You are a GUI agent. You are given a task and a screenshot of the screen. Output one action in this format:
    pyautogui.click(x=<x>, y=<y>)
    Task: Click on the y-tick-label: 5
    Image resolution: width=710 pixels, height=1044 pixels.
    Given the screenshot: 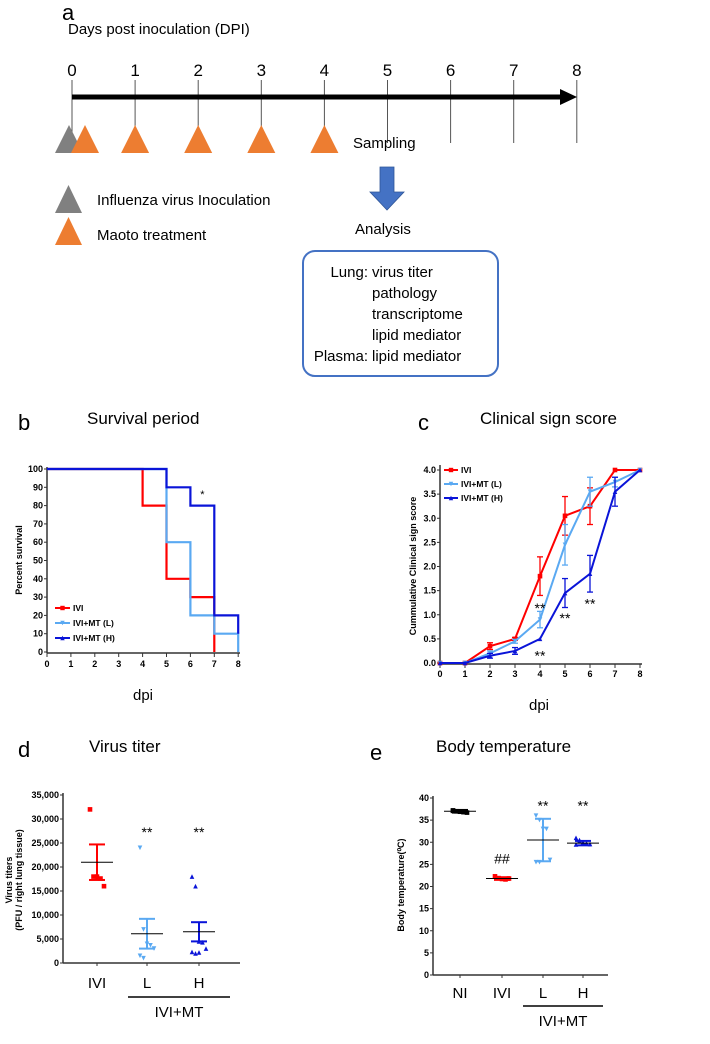 What is the action you would take?
    pyautogui.click(x=426, y=953)
    